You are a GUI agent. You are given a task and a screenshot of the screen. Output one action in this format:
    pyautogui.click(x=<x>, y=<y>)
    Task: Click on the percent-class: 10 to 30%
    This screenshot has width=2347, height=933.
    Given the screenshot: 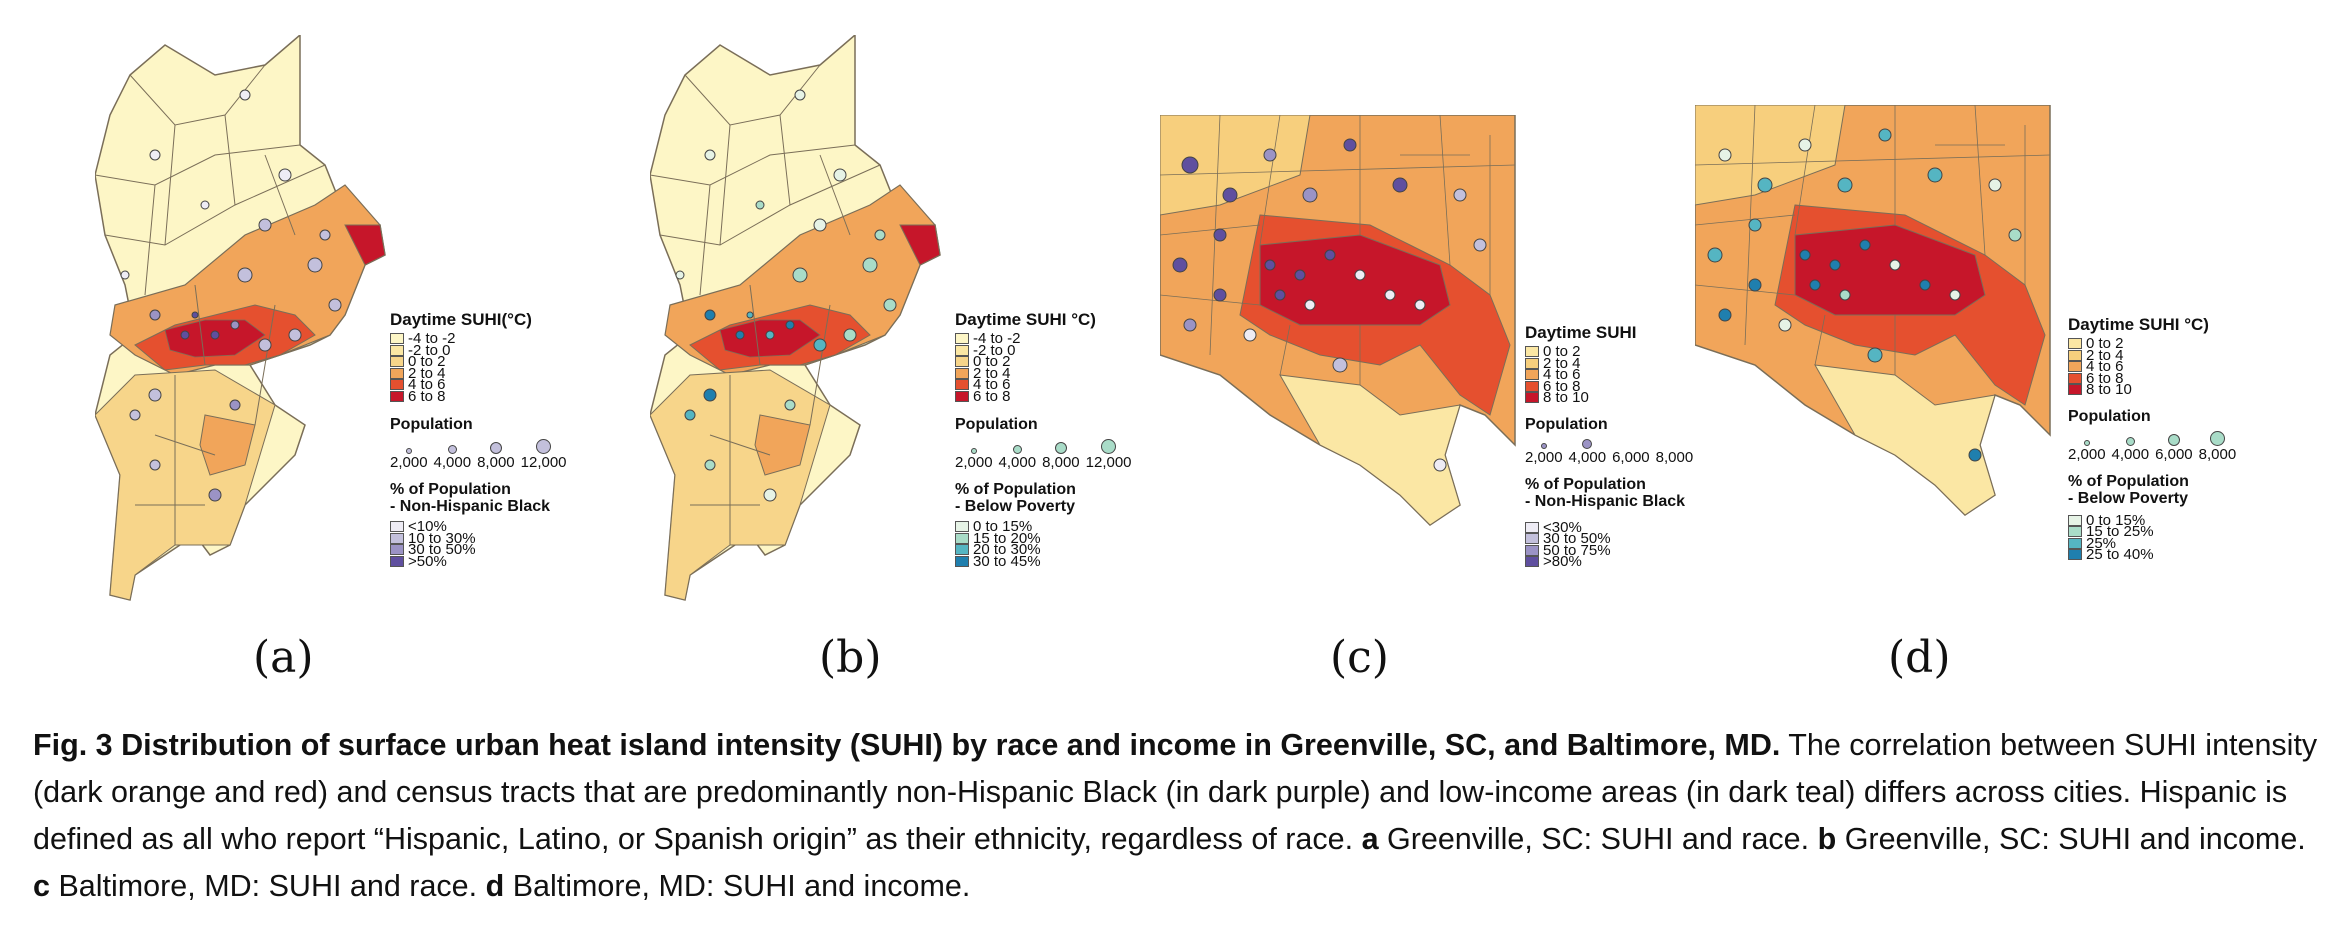 What is the action you would take?
    pyautogui.click(x=481, y=538)
    